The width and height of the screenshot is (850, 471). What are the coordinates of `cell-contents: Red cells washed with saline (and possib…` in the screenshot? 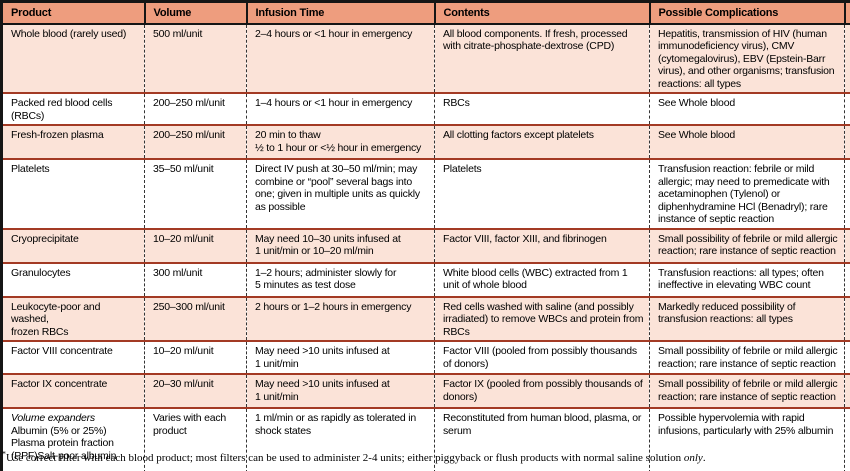 It's located at (542, 318).